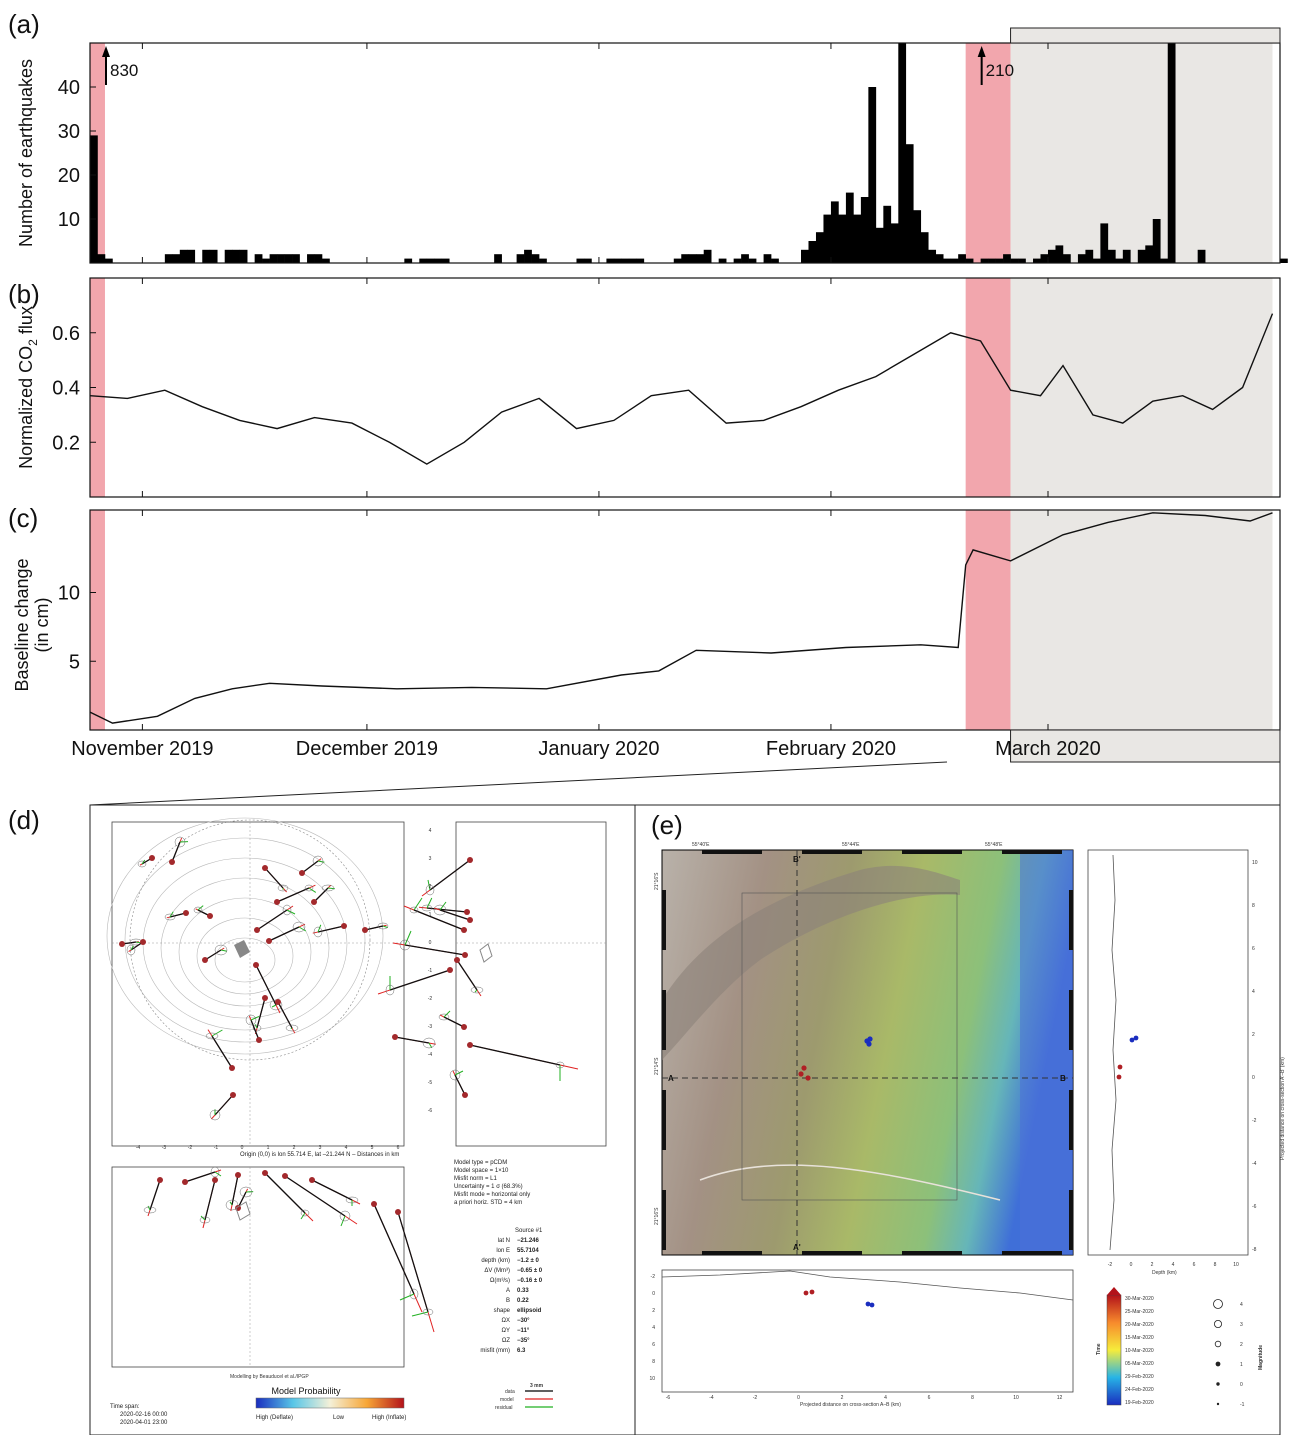  Describe the element at coordinates (523, 1321) in the screenshot. I see `source-param-value: −30°` at that location.